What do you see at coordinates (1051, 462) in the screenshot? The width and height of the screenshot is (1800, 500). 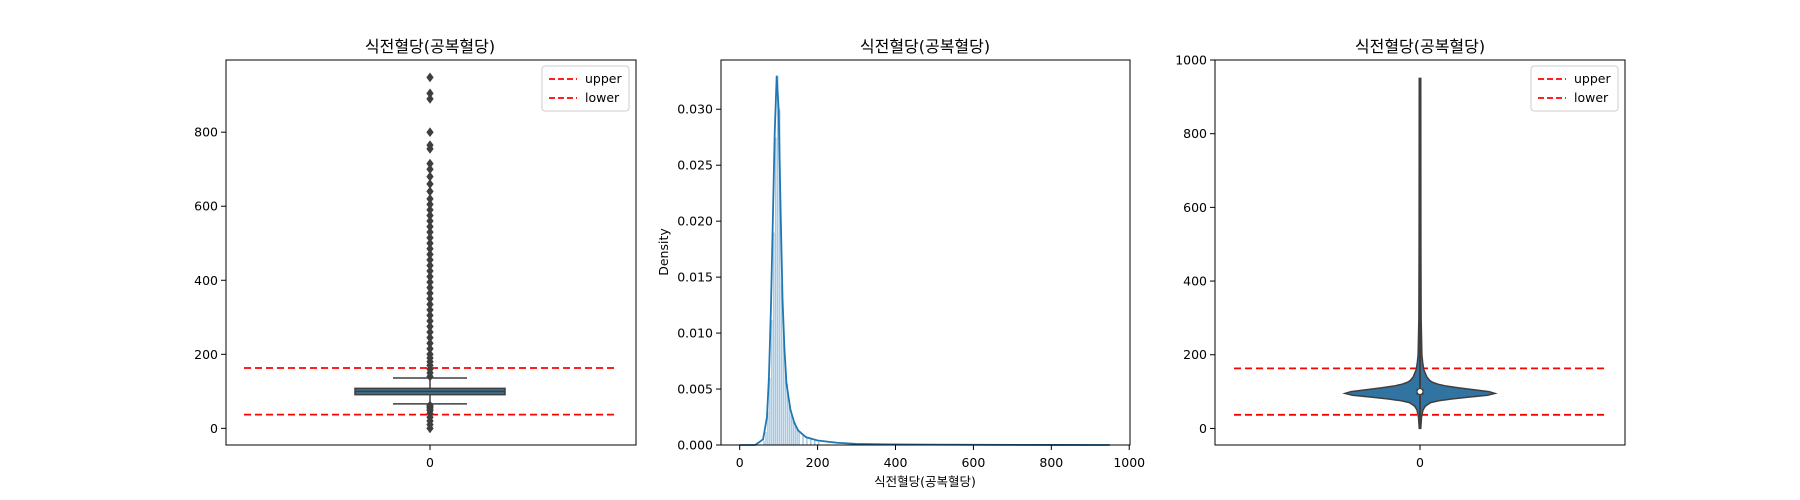 I see `density-x-tick-label: 800` at bounding box center [1051, 462].